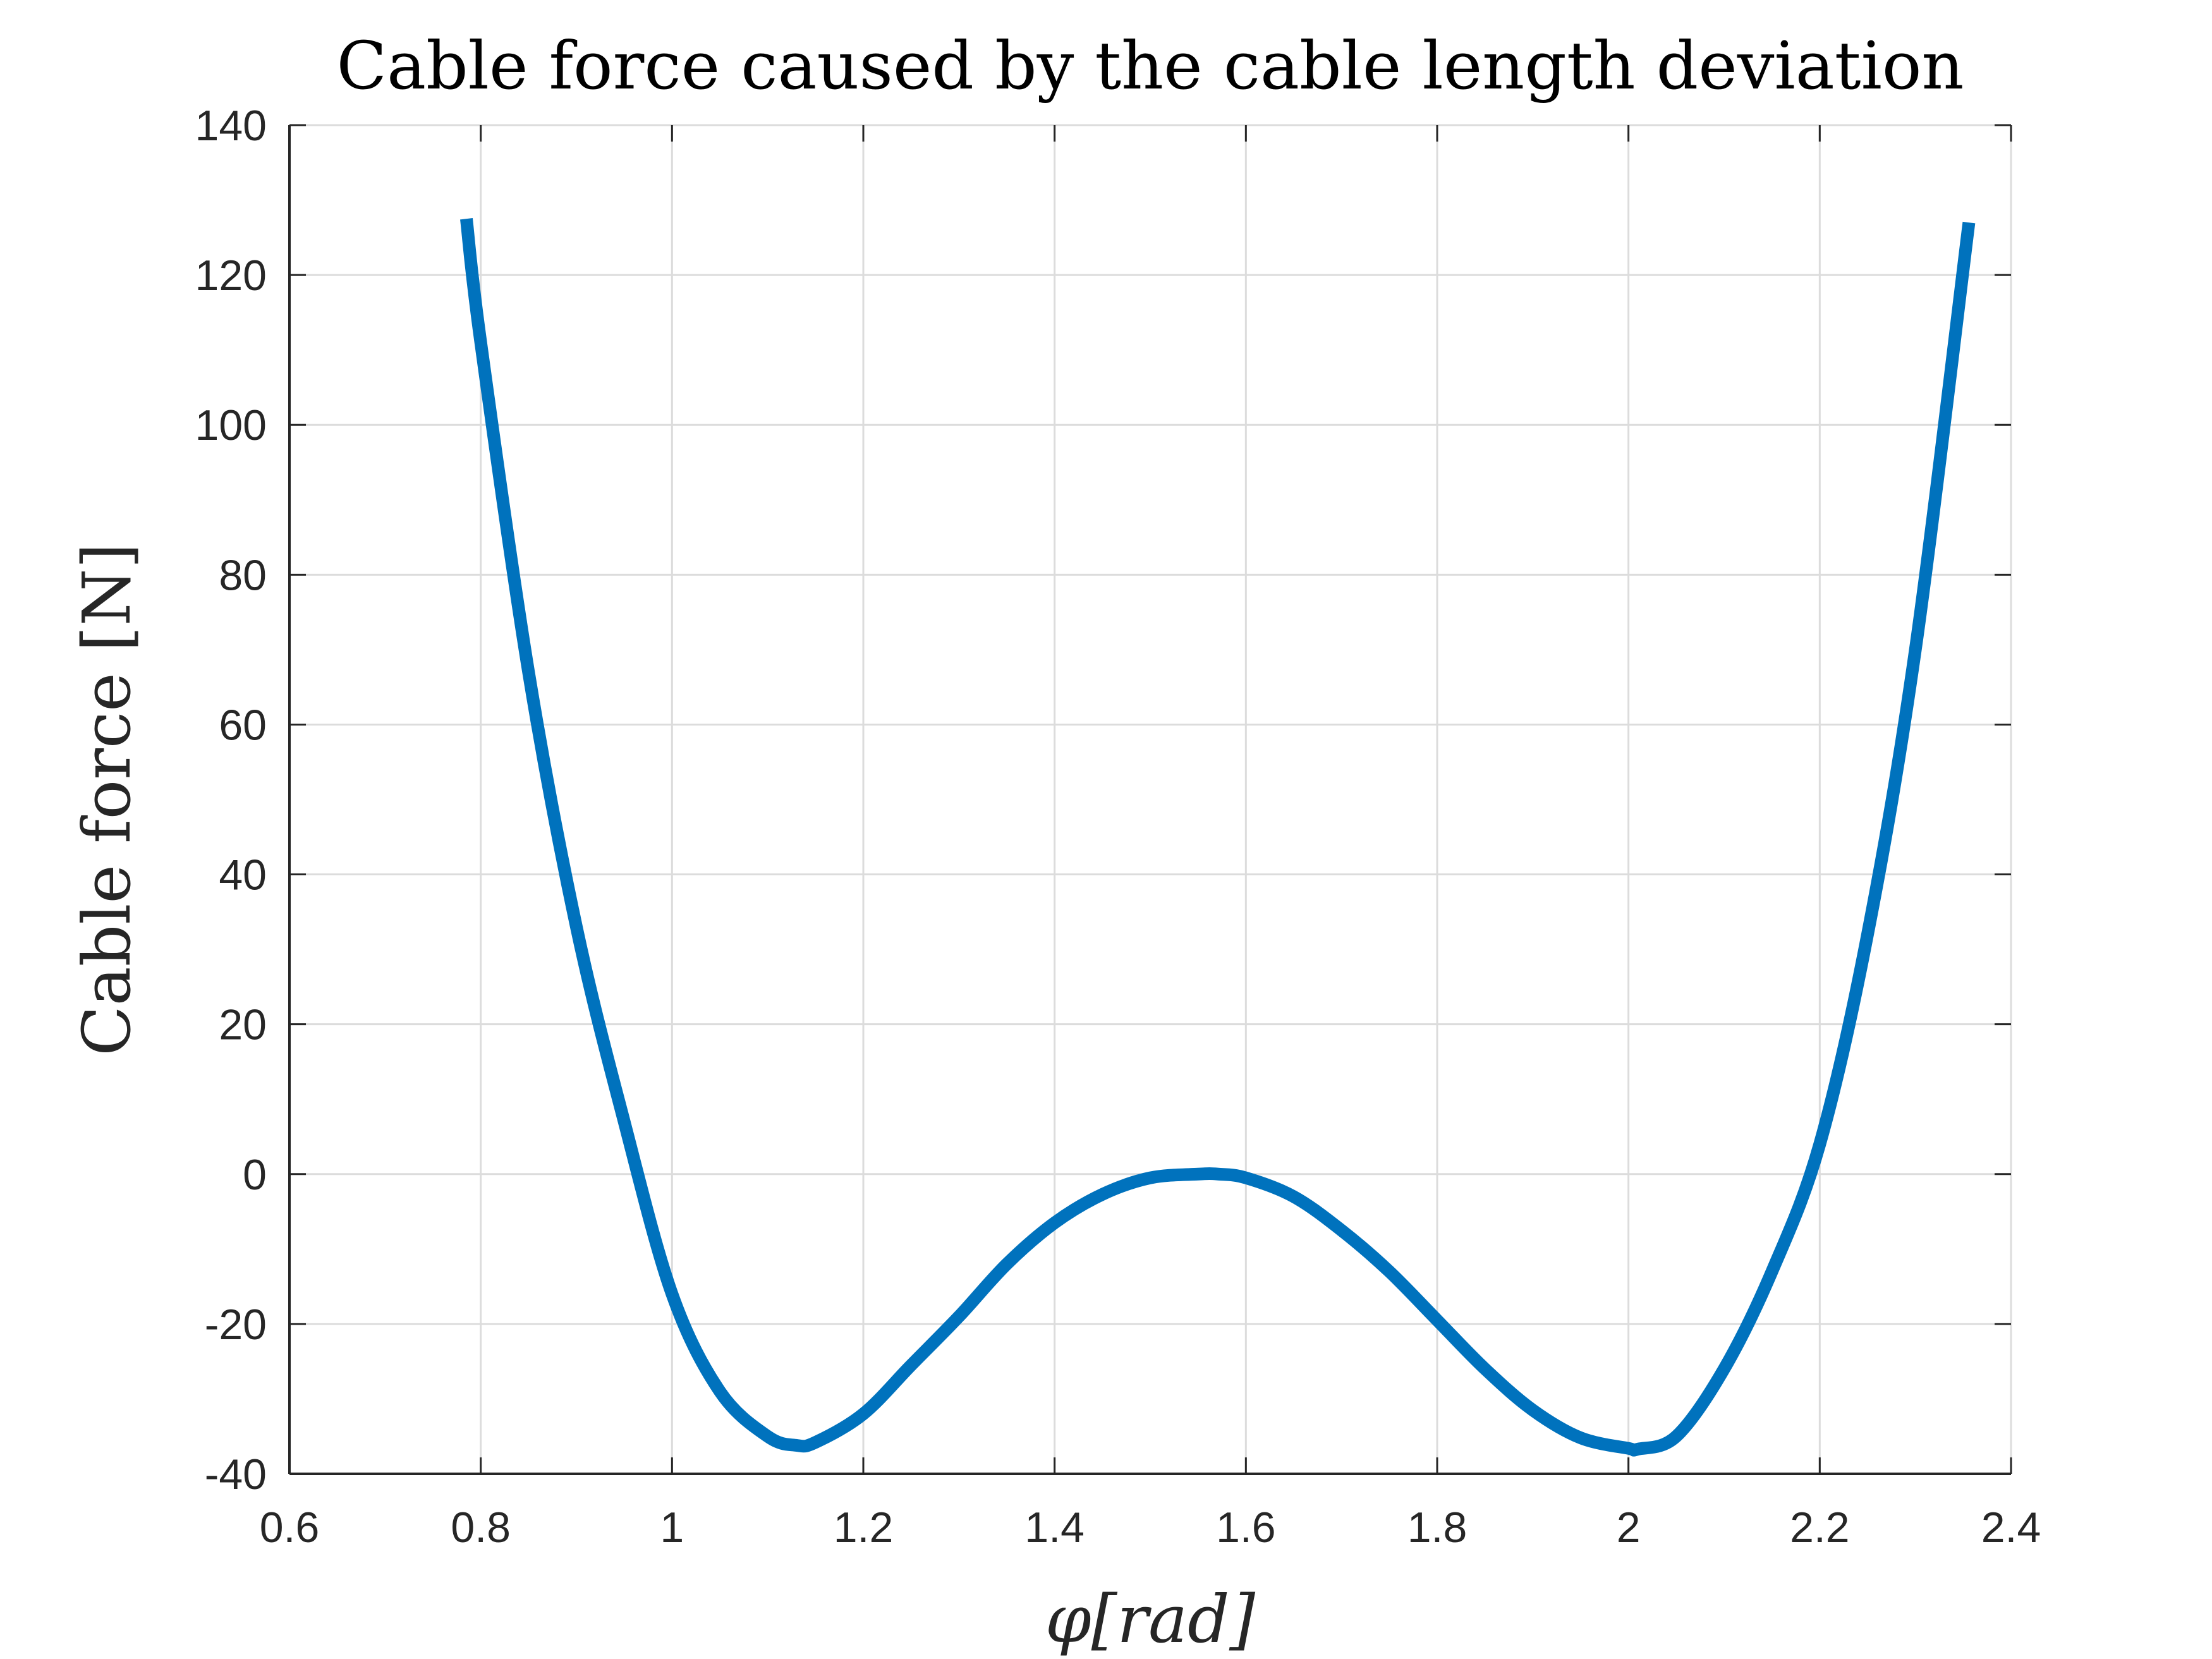 The width and height of the screenshot is (2212, 1659). What do you see at coordinates (231, 800) in the screenshot?
I see `y-tick-labels: -40 -20 0 20 40 60 80 100 120 140` at bounding box center [231, 800].